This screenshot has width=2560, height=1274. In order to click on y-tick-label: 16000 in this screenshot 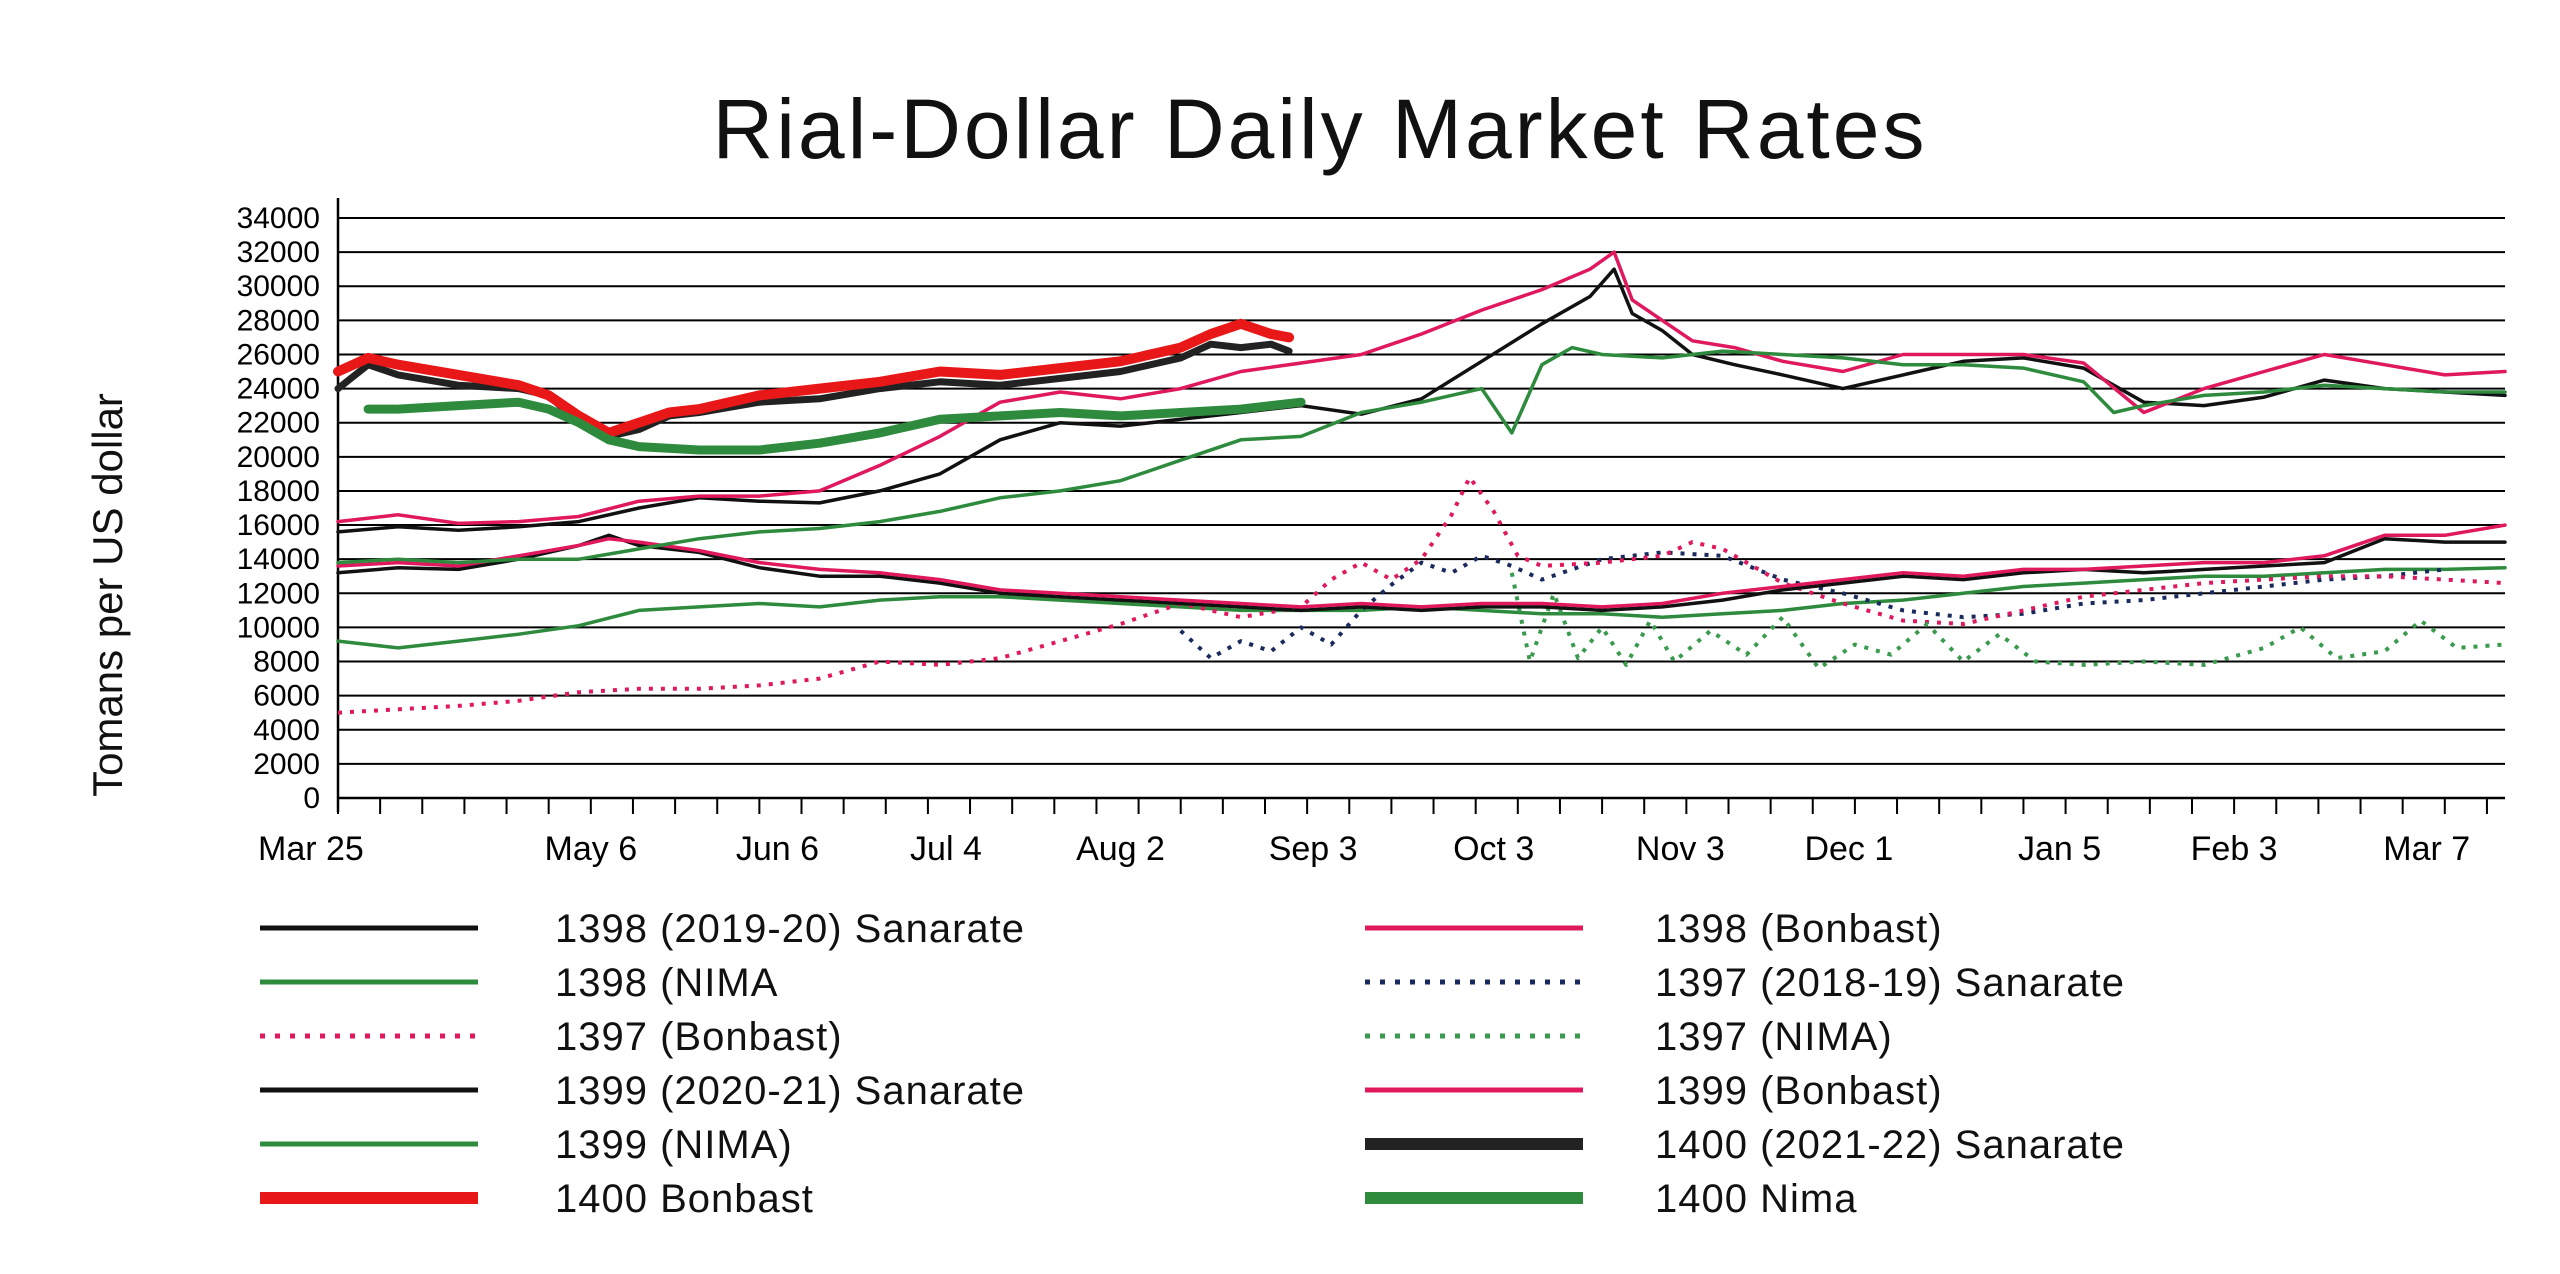, I will do `click(278, 525)`.